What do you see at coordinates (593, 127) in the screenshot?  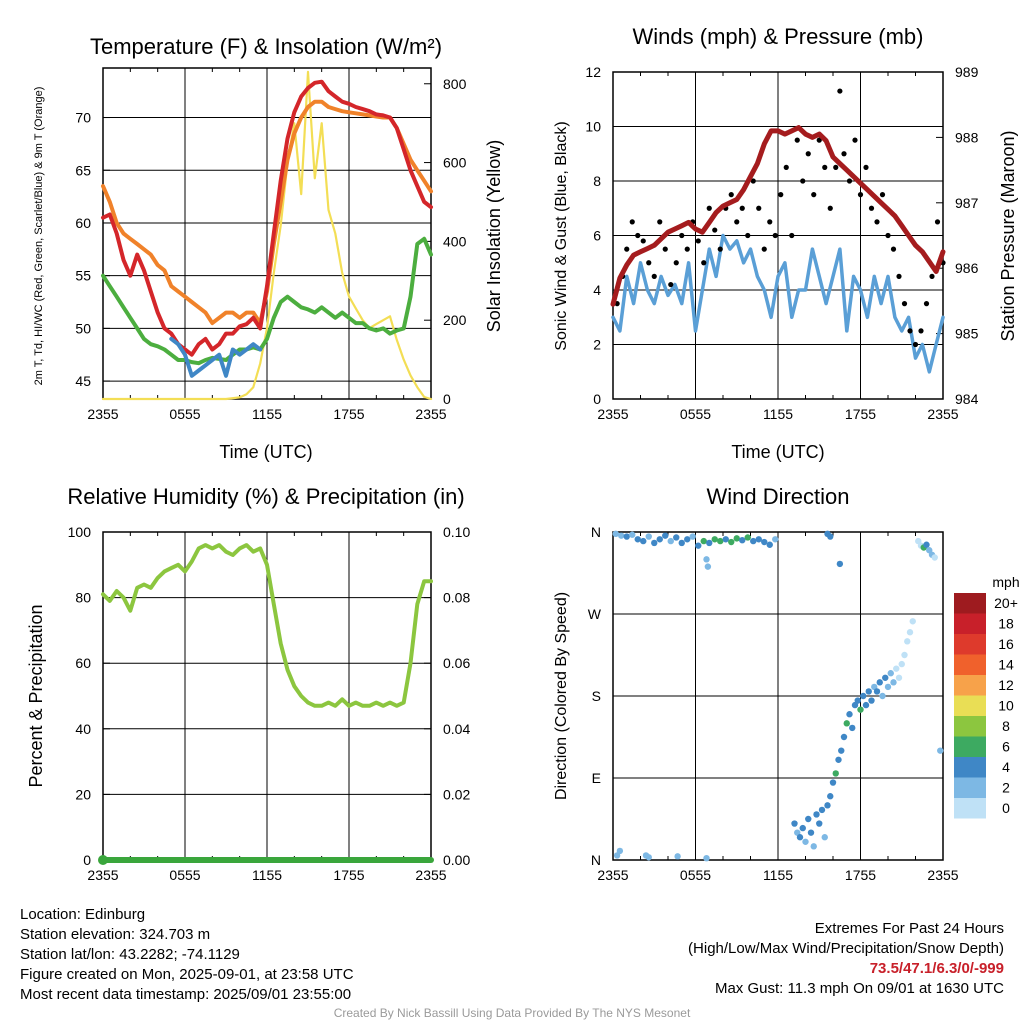 I see `left-axis-tick-label: 10` at bounding box center [593, 127].